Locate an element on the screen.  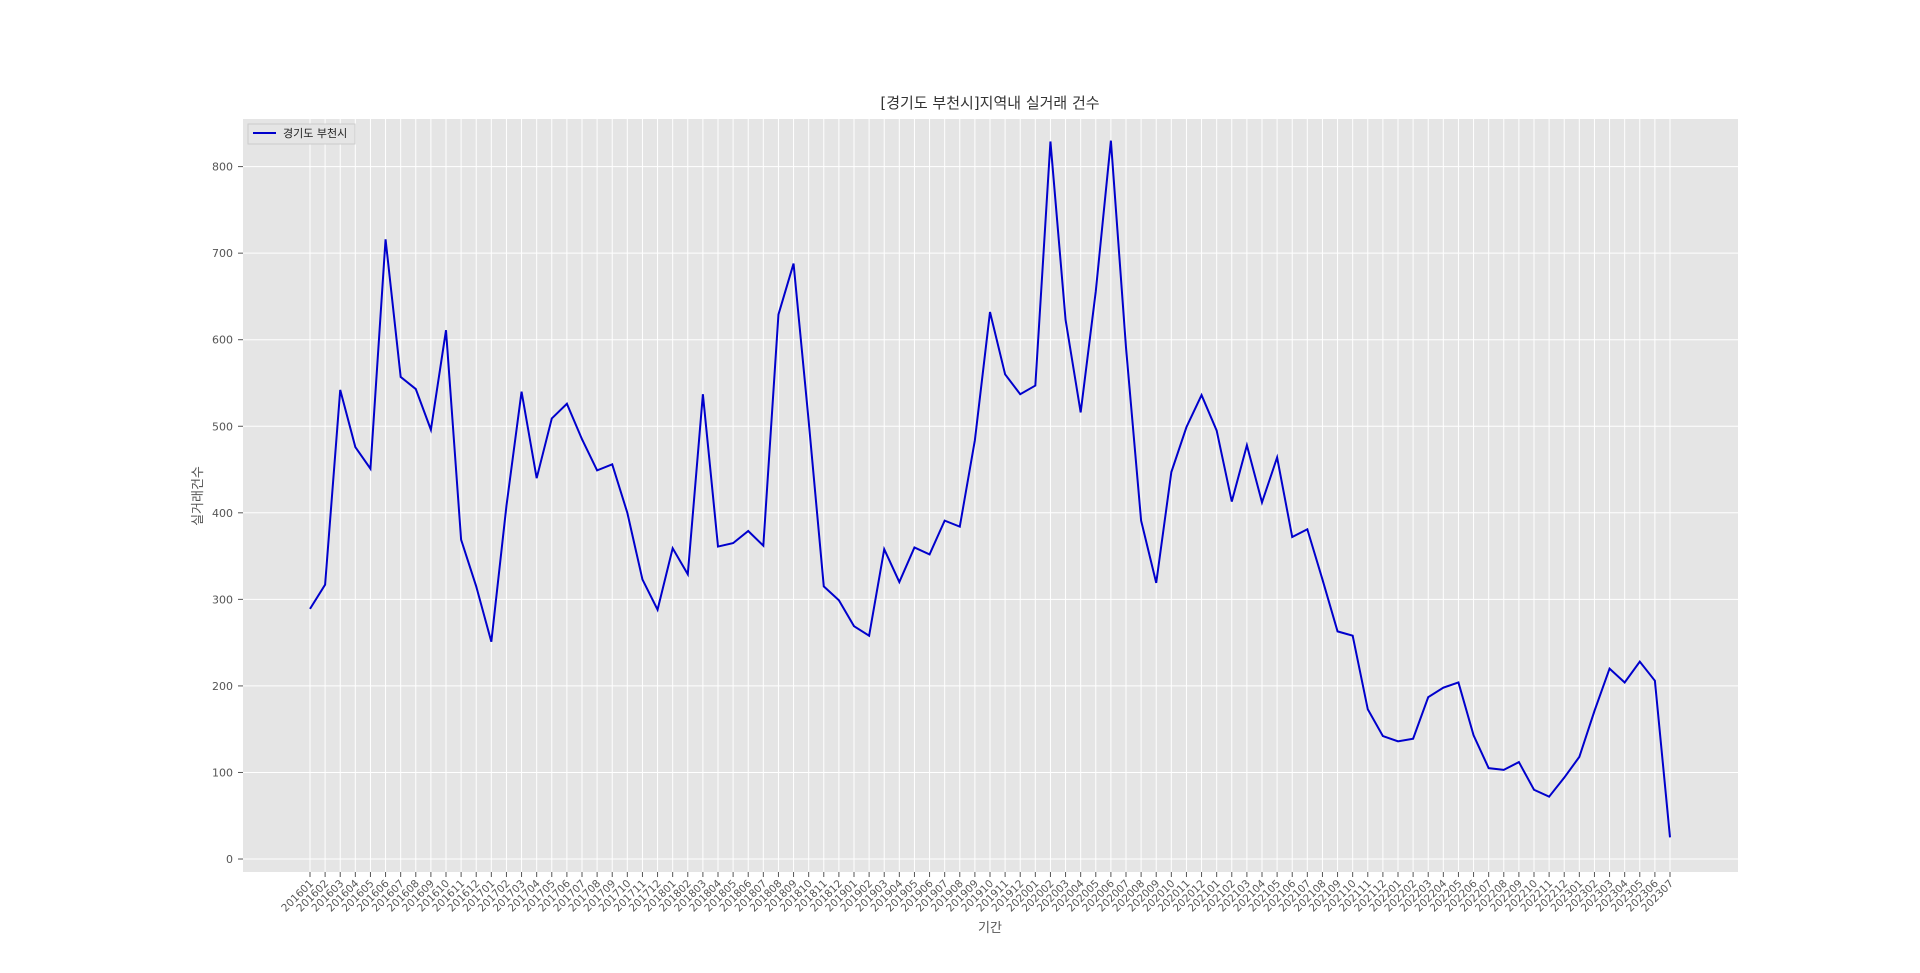
y-tick-label: 200 is located at coordinates (222, 686).